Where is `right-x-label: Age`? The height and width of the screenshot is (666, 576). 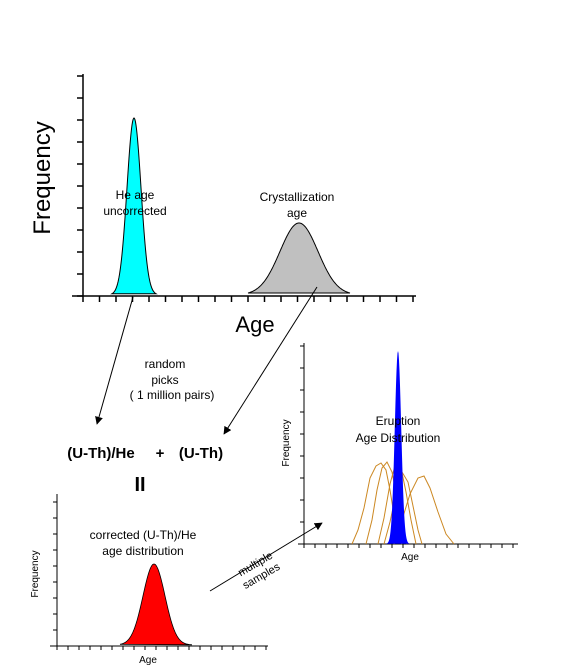
right-x-label: Age is located at coordinates (410, 557).